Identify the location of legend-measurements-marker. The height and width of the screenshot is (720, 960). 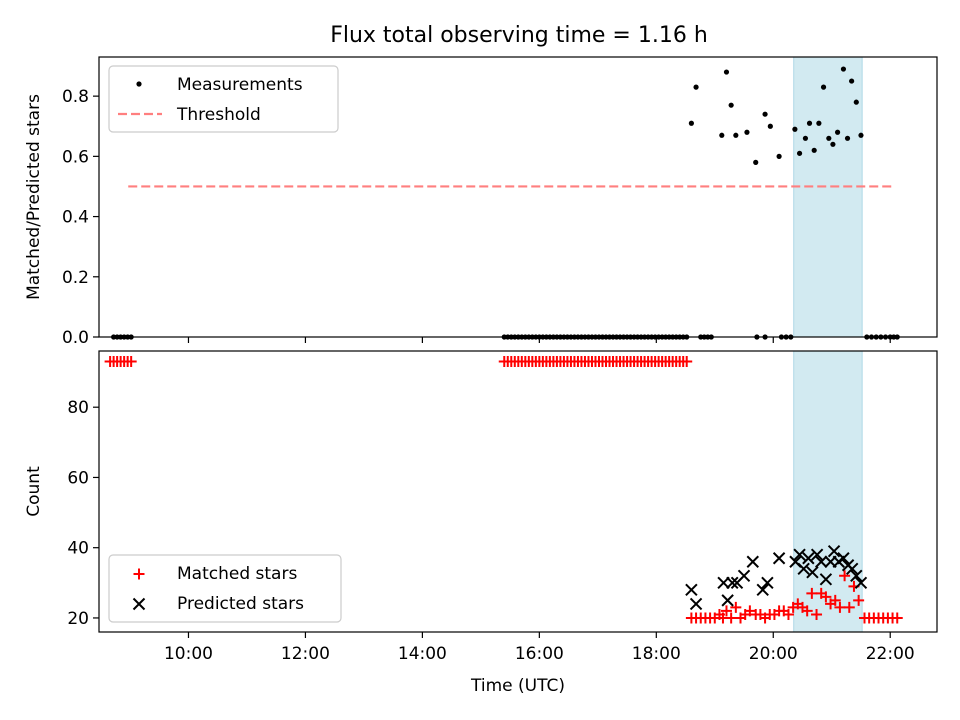
(139, 84).